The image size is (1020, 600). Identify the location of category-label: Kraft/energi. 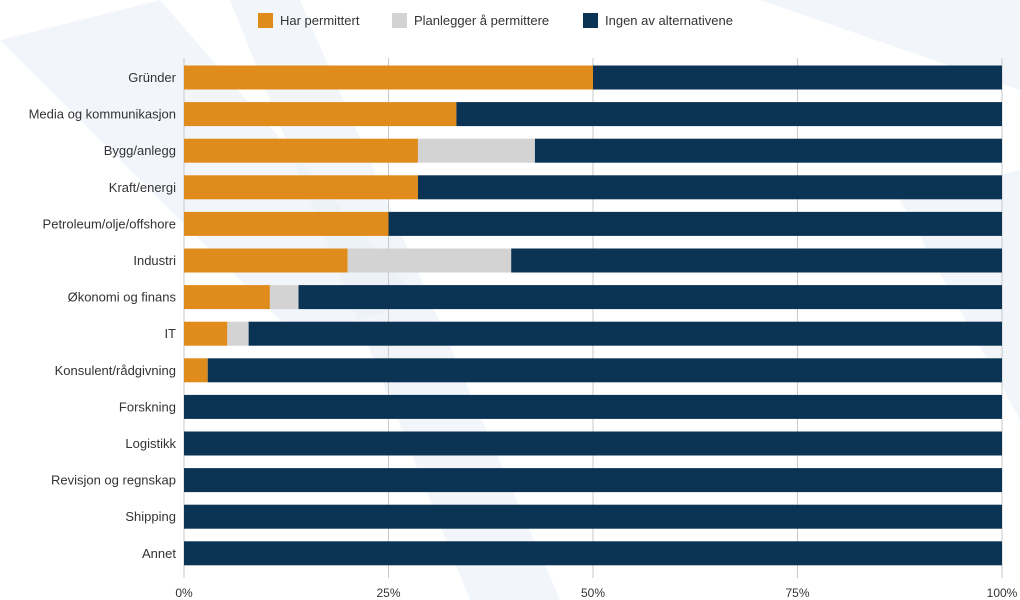
(142, 187).